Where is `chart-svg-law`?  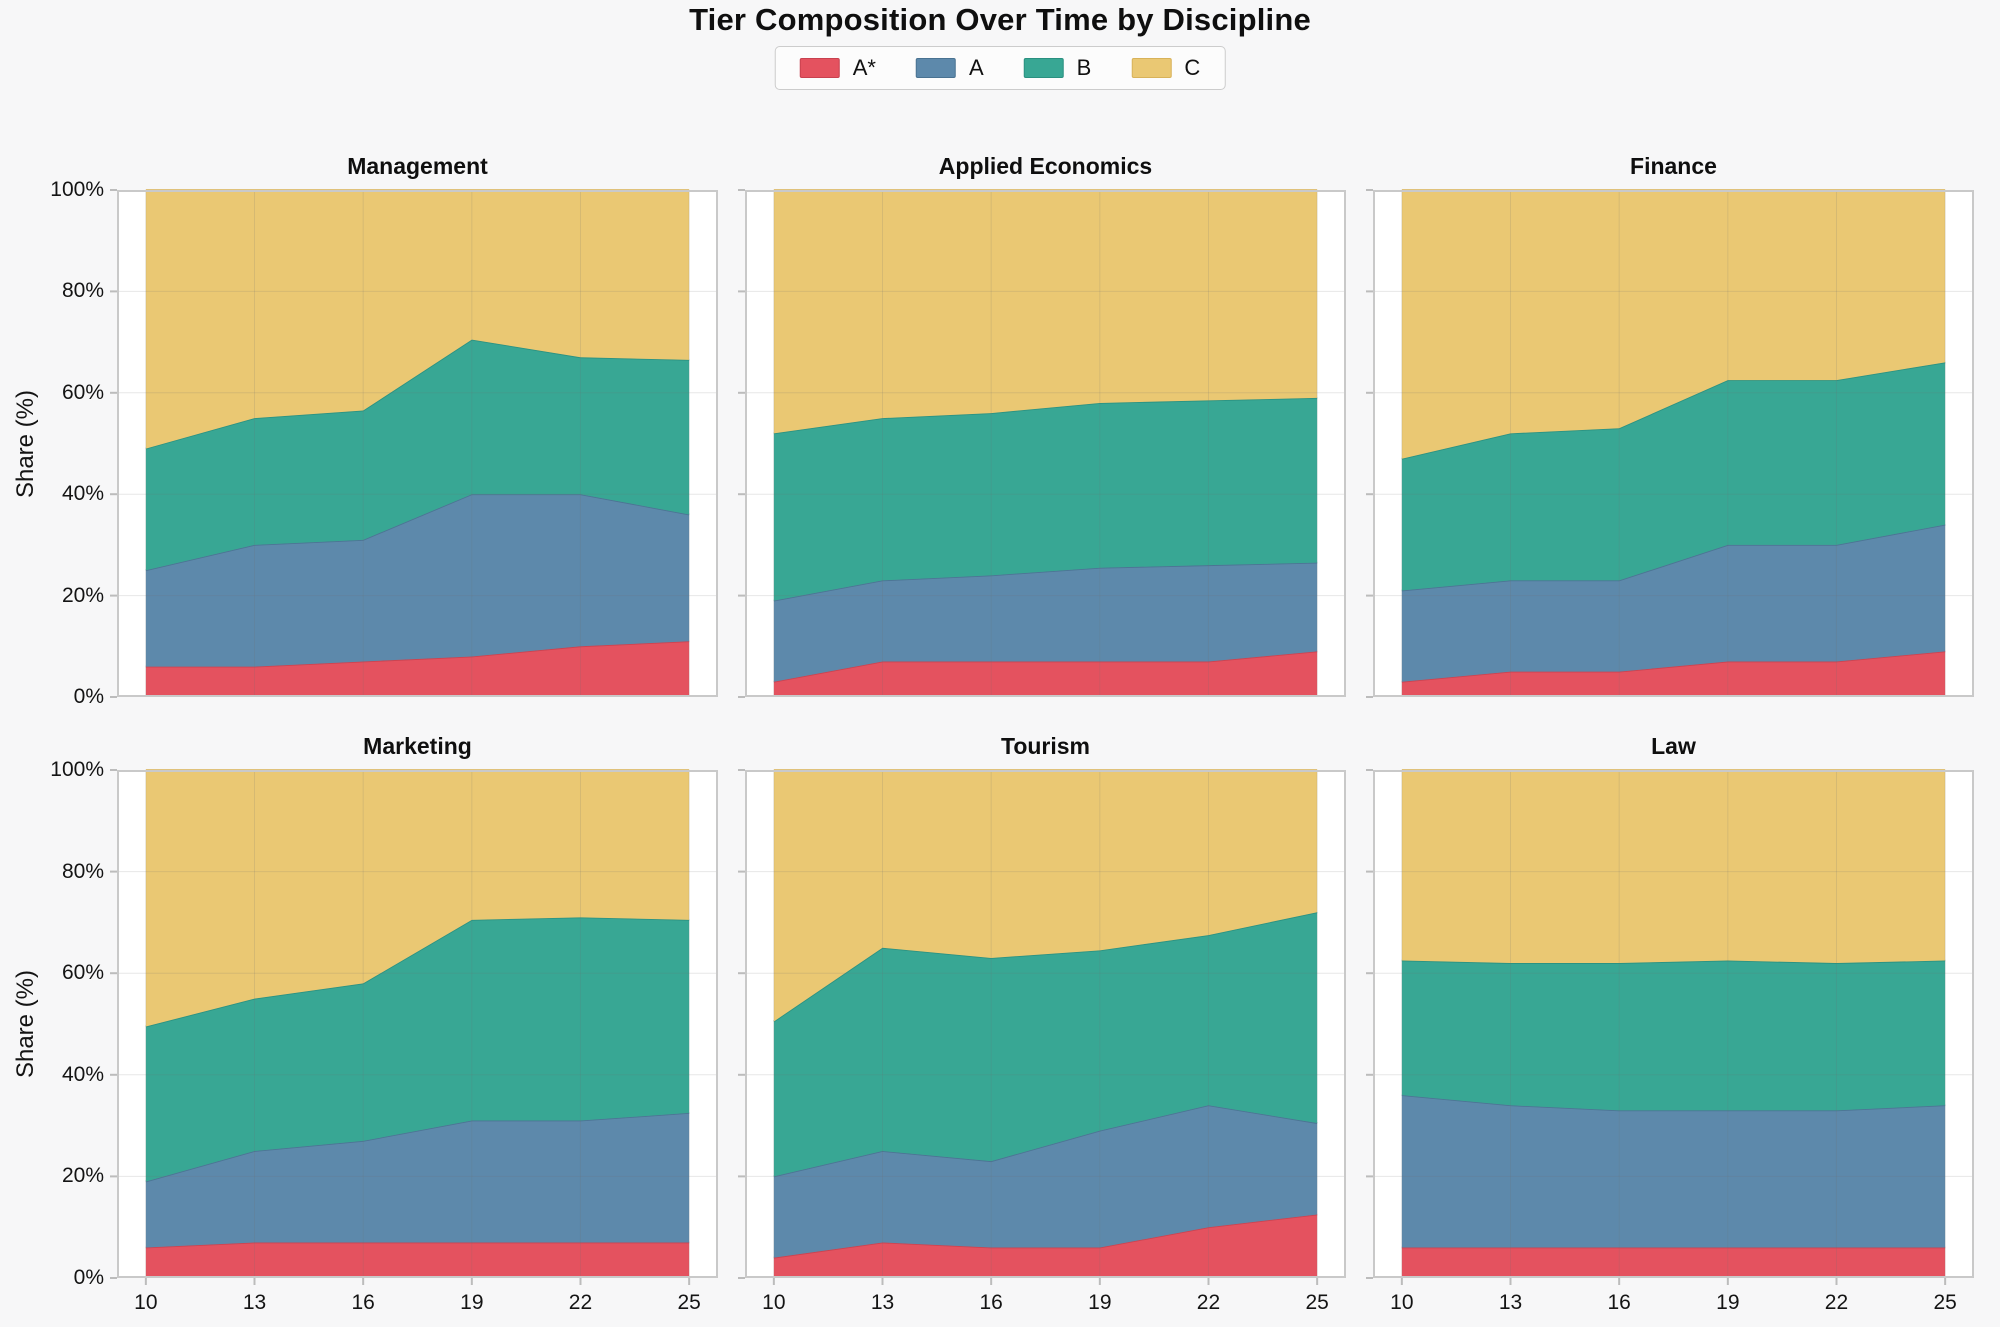
chart-svg-law is located at coordinates (1670, 1027).